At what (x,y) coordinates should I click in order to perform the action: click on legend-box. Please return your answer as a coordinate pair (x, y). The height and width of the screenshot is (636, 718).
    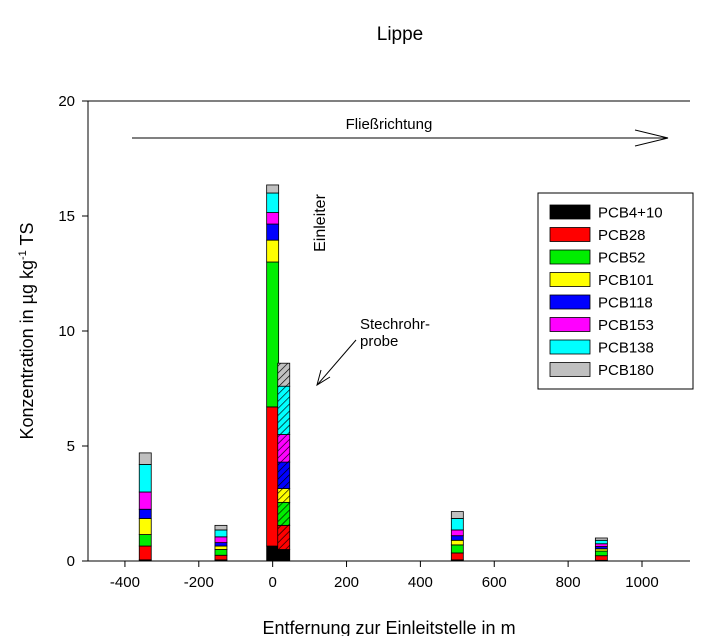
    Looking at the image, I should click on (615, 291).